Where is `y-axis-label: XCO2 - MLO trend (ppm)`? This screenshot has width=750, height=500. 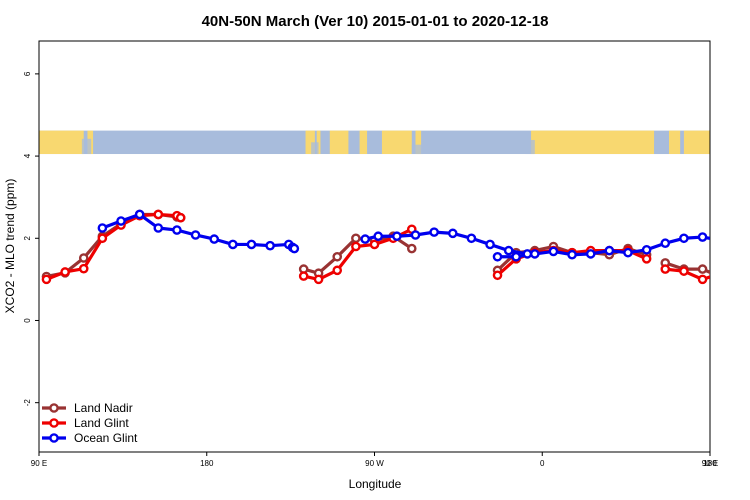
y-axis-label: XCO2 - MLO trend (ppm) is located at coordinates (10, 246).